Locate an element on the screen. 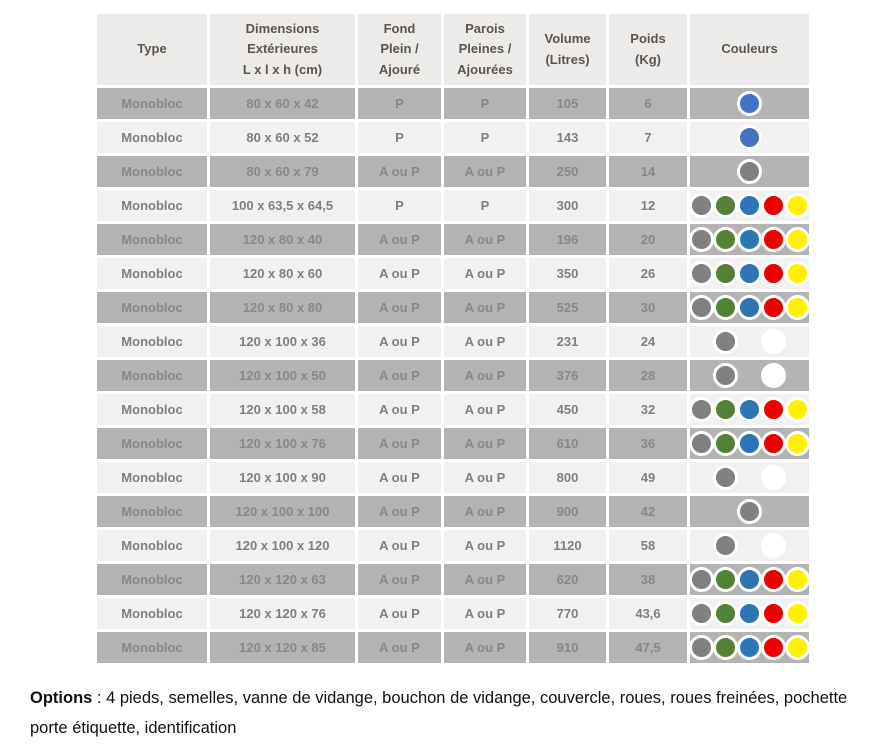  cell-volume: 231 is located at coordinates (567, 341).